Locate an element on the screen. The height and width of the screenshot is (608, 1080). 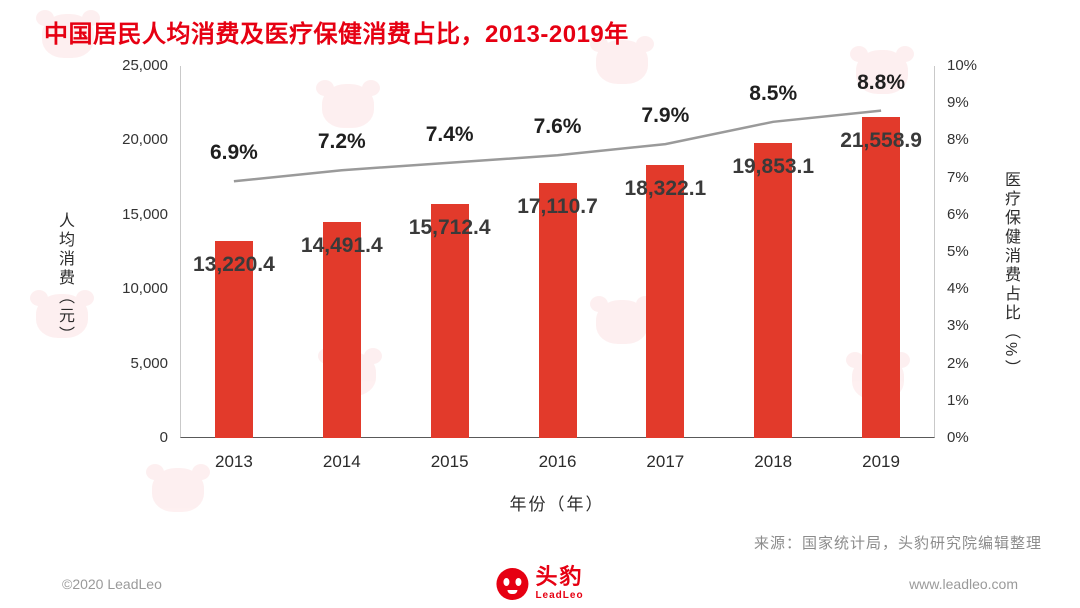
bar-value-label: 18,322.1 is located at coordinates (665, 189).